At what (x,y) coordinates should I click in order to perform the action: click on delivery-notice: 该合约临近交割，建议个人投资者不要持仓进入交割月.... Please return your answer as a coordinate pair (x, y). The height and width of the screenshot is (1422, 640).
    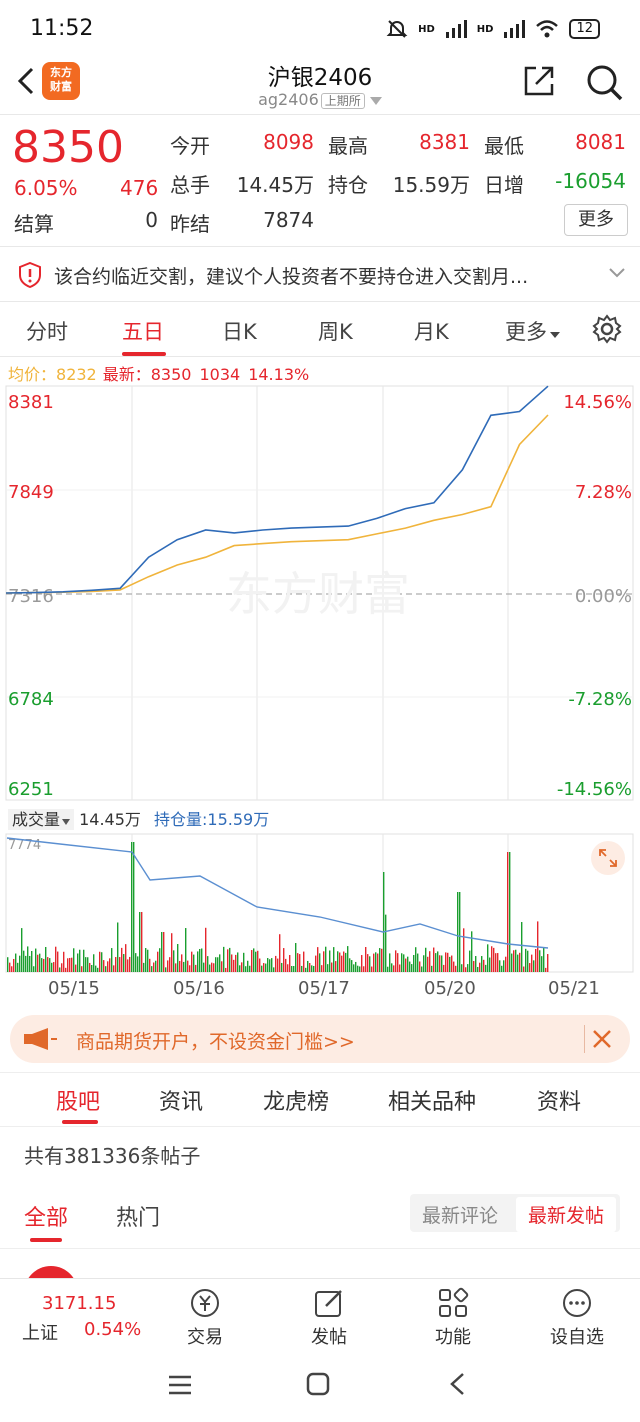
    Looking at the image, I should click on (320, 274).